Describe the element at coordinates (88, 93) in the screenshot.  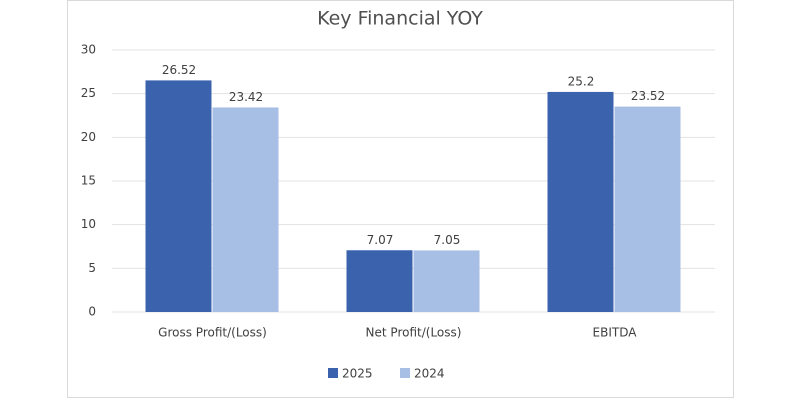
I see `y-tick-label: 25` at that location.